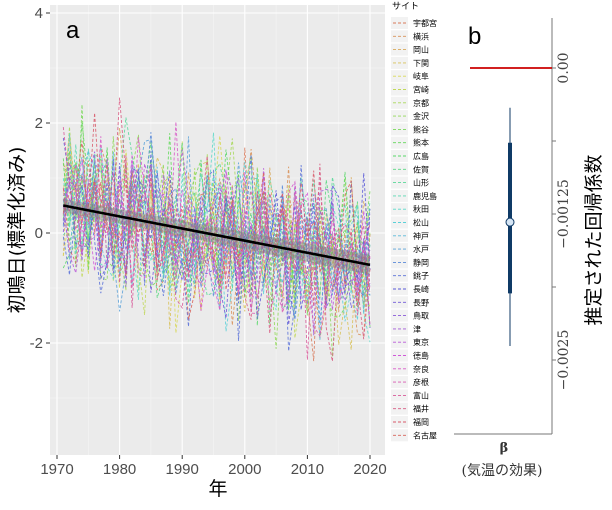  I want to click on trend, so click(217, 236).